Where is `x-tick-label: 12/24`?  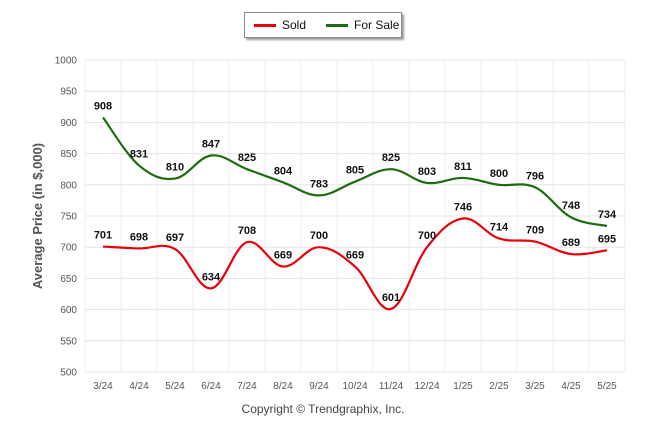 x-tick-label: 12/24 is located at coordinates (426, 386).